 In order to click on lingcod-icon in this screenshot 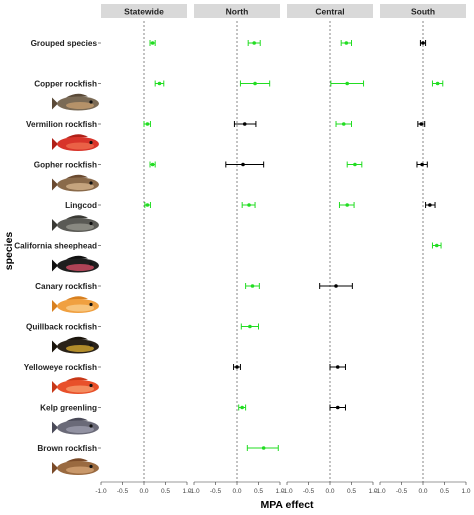, I will do `click(75, 223)`.